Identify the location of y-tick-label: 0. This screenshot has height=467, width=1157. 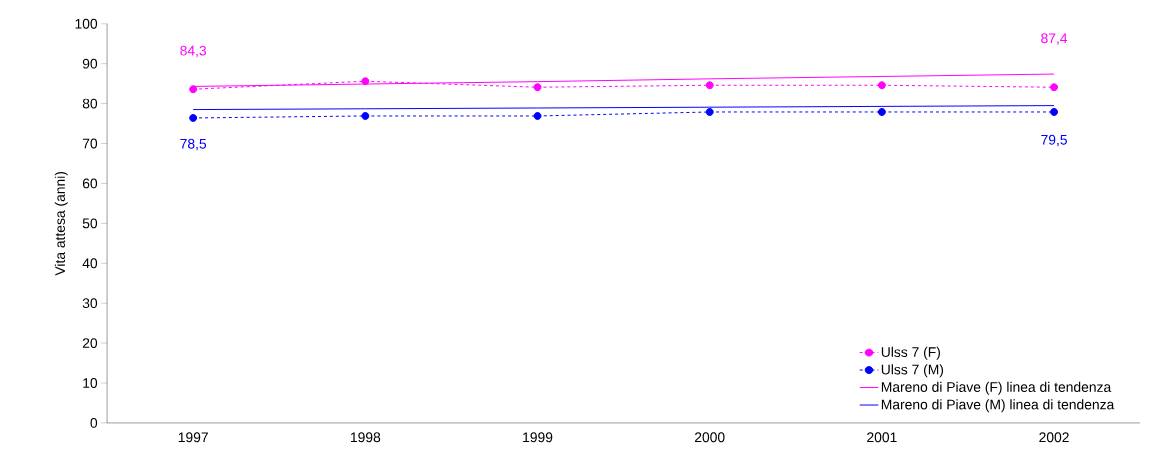
(94, 423).